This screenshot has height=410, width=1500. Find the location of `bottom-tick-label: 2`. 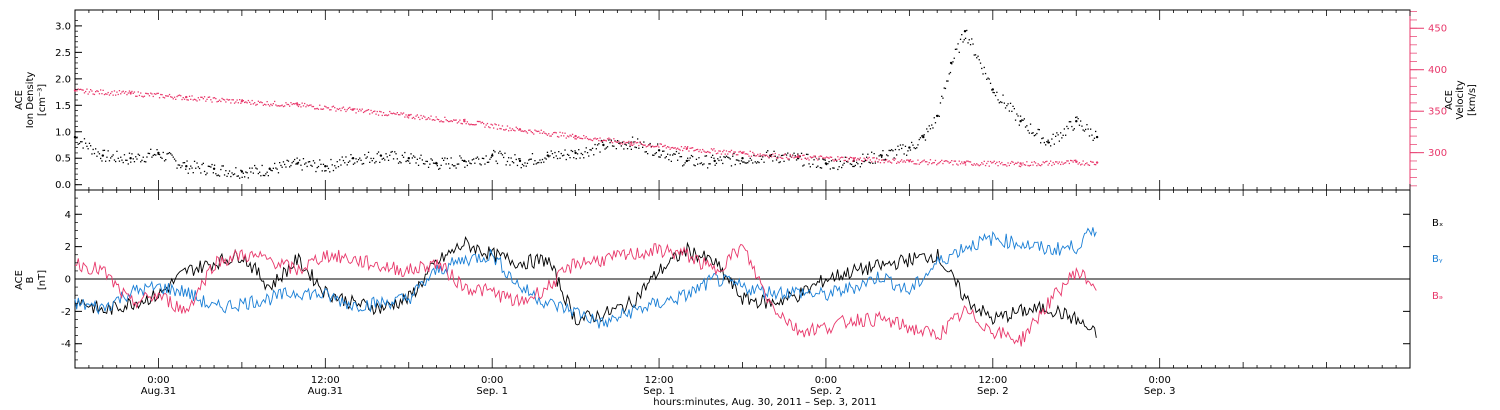

bottom-tick-label: 2 is located at coordinates (68, 247).